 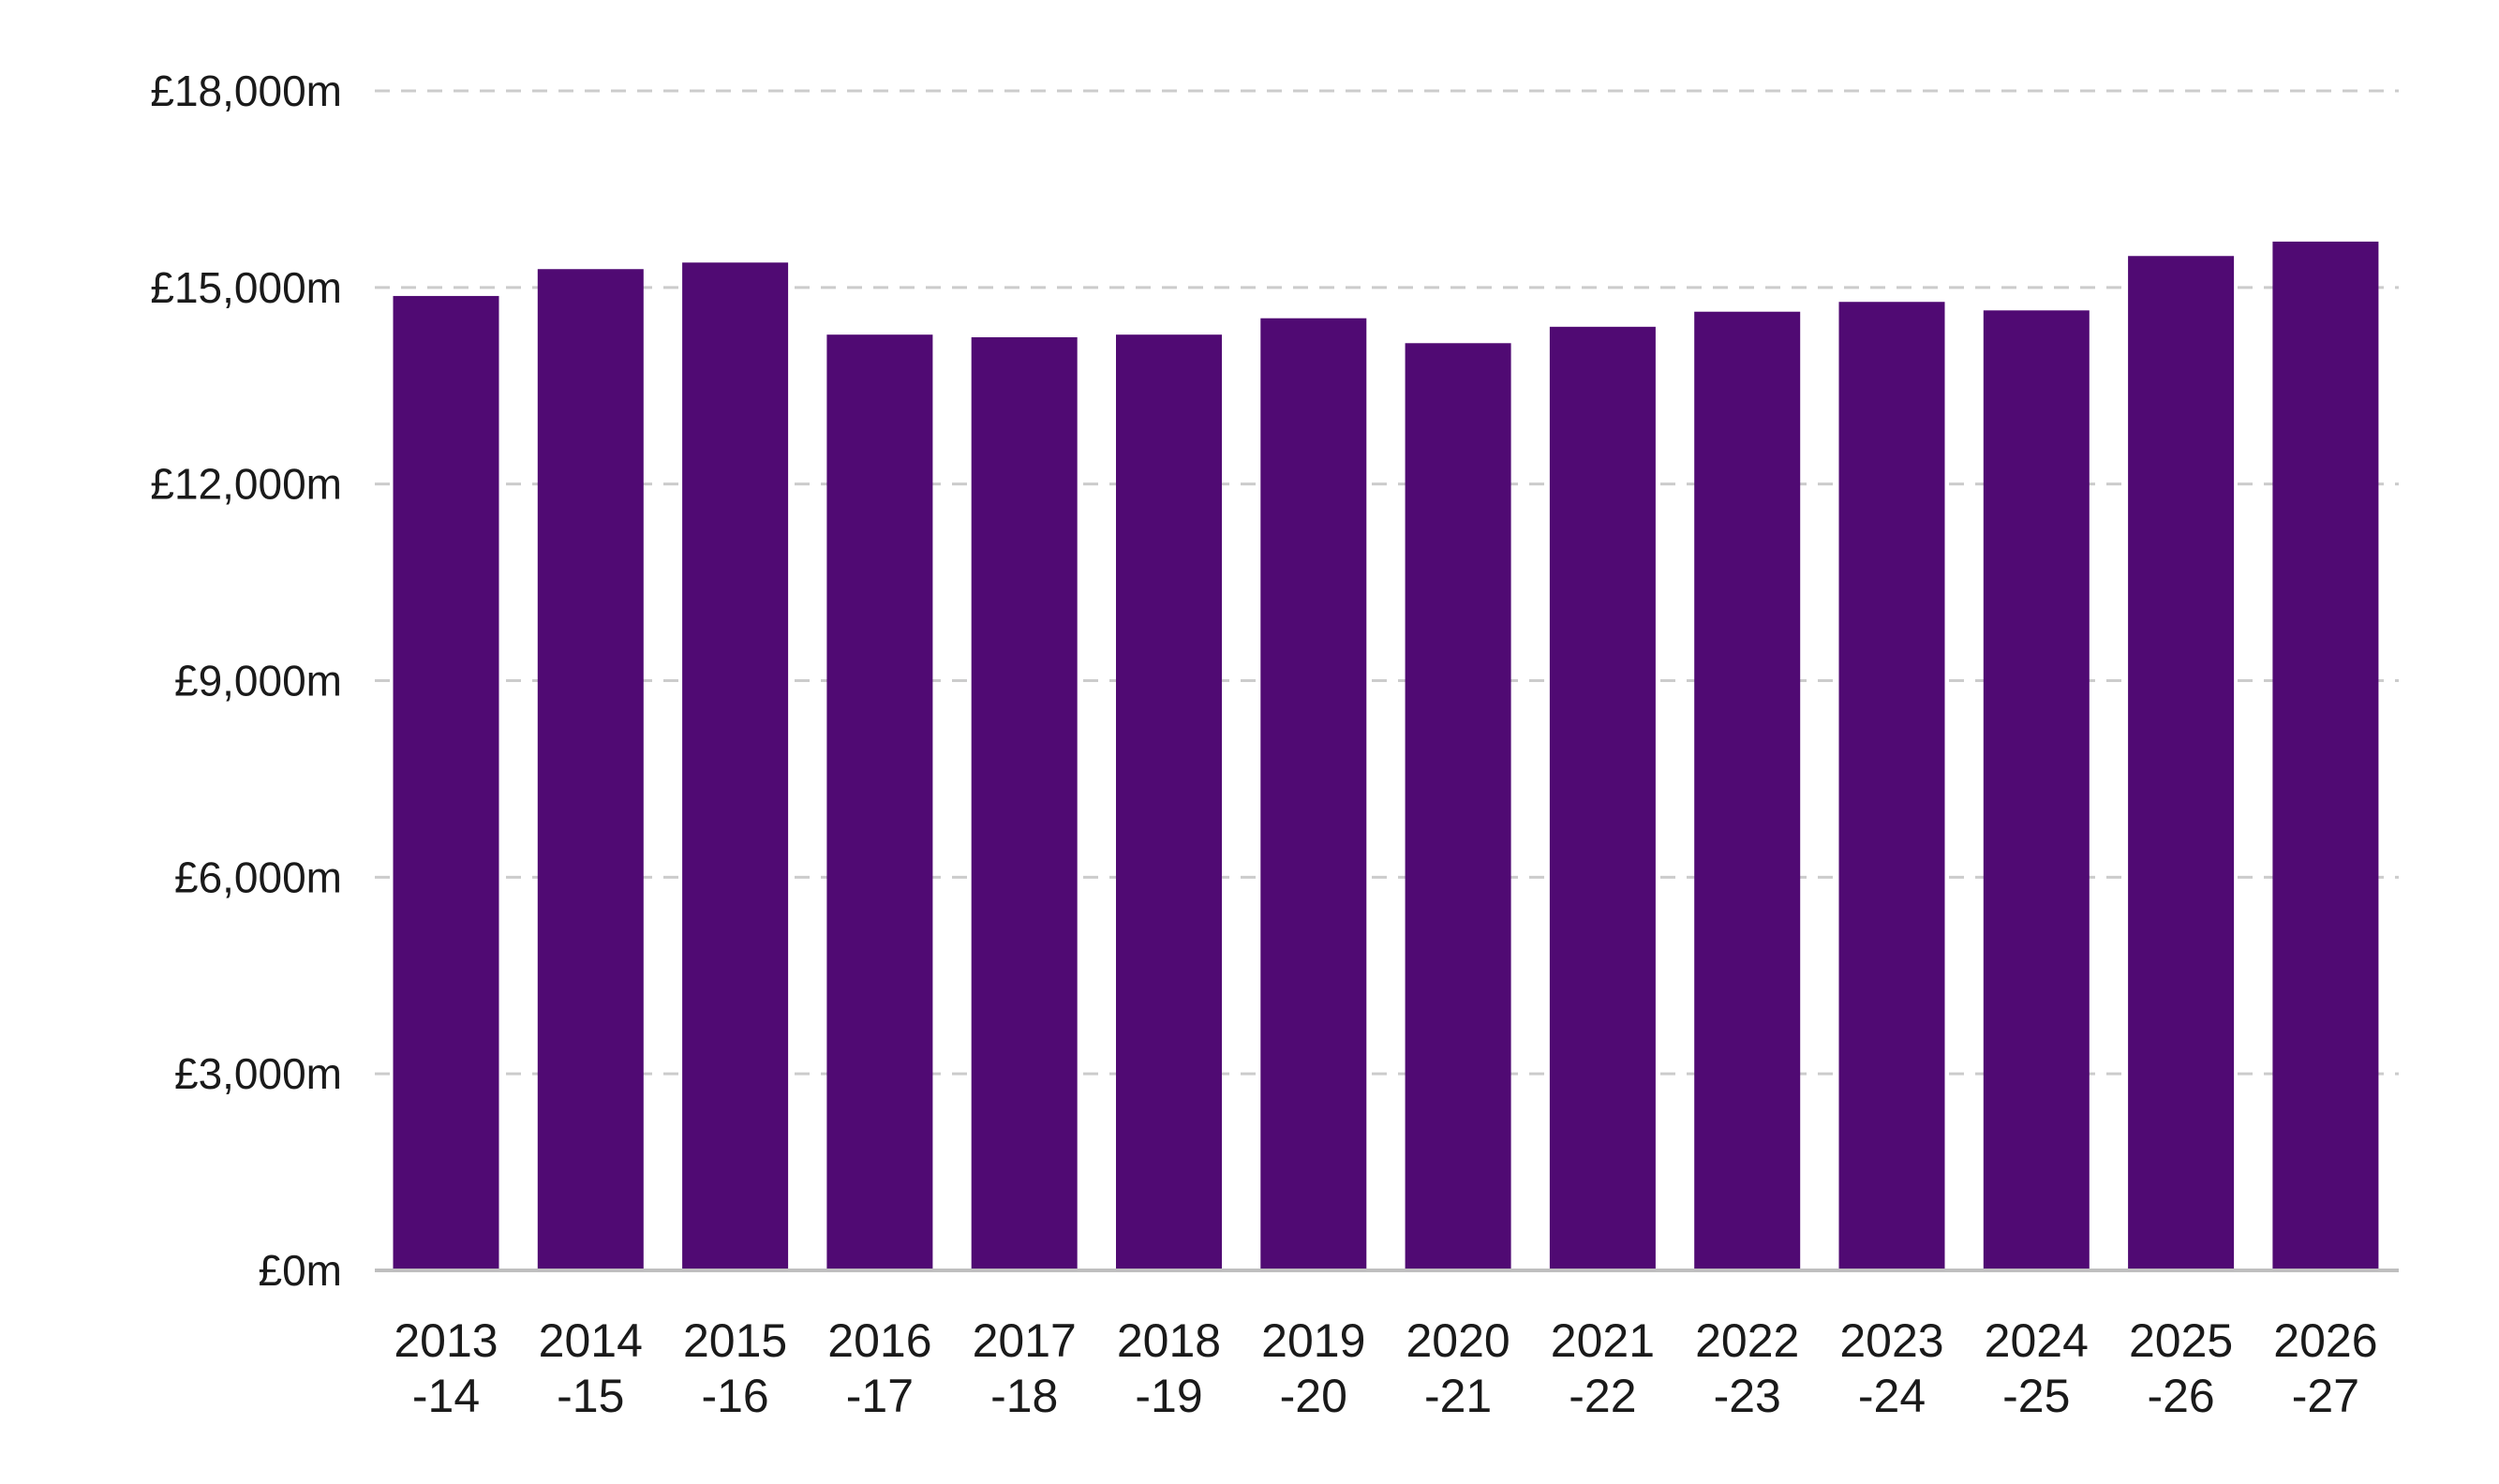 What do you see at coordinates (2325, 1396) in the screenshot?
I see `x-tick-label: -27` at bounding box center [2325, 1396].